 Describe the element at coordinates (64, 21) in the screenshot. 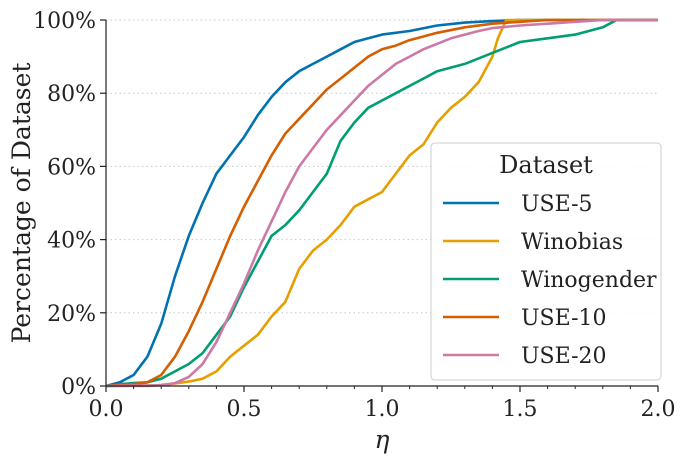

I see `y-tick-label: 100%` at that location.